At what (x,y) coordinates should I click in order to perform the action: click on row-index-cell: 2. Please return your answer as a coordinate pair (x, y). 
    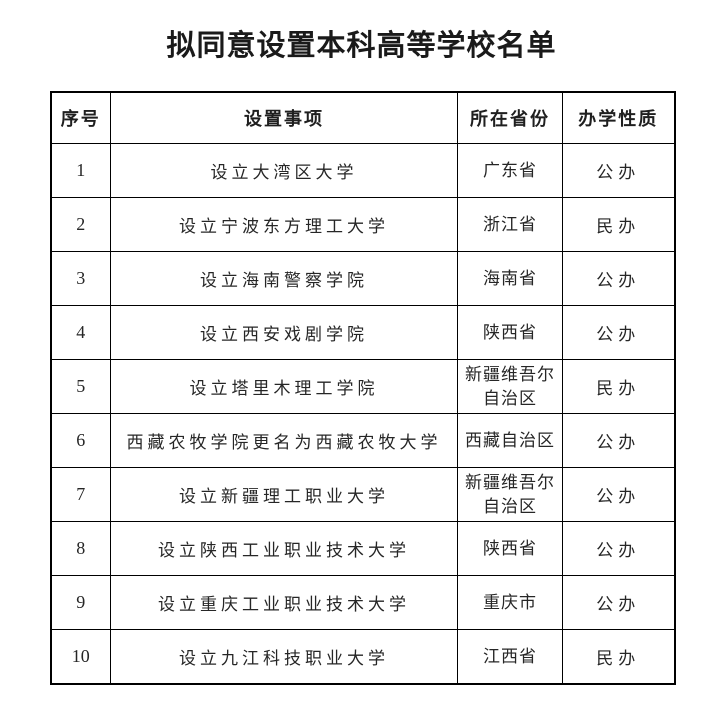
    Looking at the image, I should click on (80, 224).